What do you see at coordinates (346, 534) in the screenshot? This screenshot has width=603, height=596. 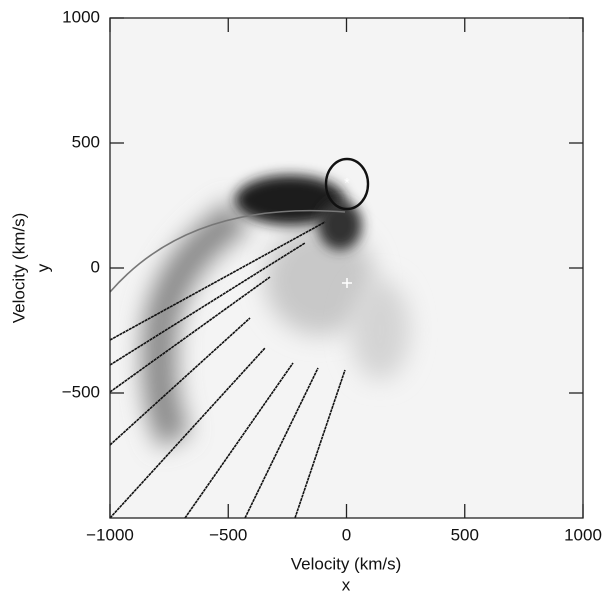 I see `x-tick-label: 0` at bounding box center [346, 534].